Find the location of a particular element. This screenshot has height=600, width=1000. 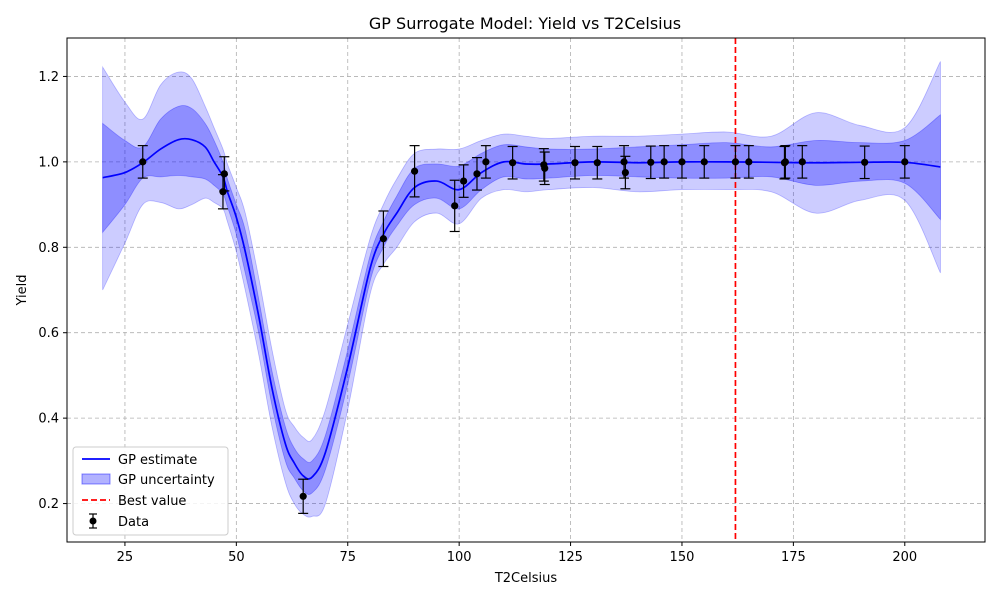

x-tick-label: 50 is located at coordinates (236, 557).